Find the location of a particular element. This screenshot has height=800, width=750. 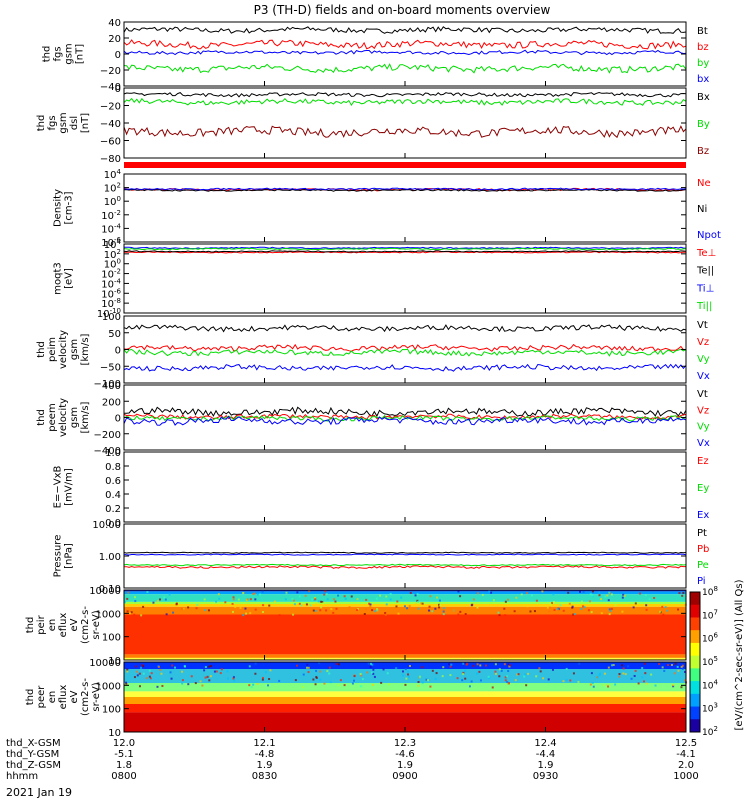

orbit-row-value: 0830 is located at coordinates (264, 776).